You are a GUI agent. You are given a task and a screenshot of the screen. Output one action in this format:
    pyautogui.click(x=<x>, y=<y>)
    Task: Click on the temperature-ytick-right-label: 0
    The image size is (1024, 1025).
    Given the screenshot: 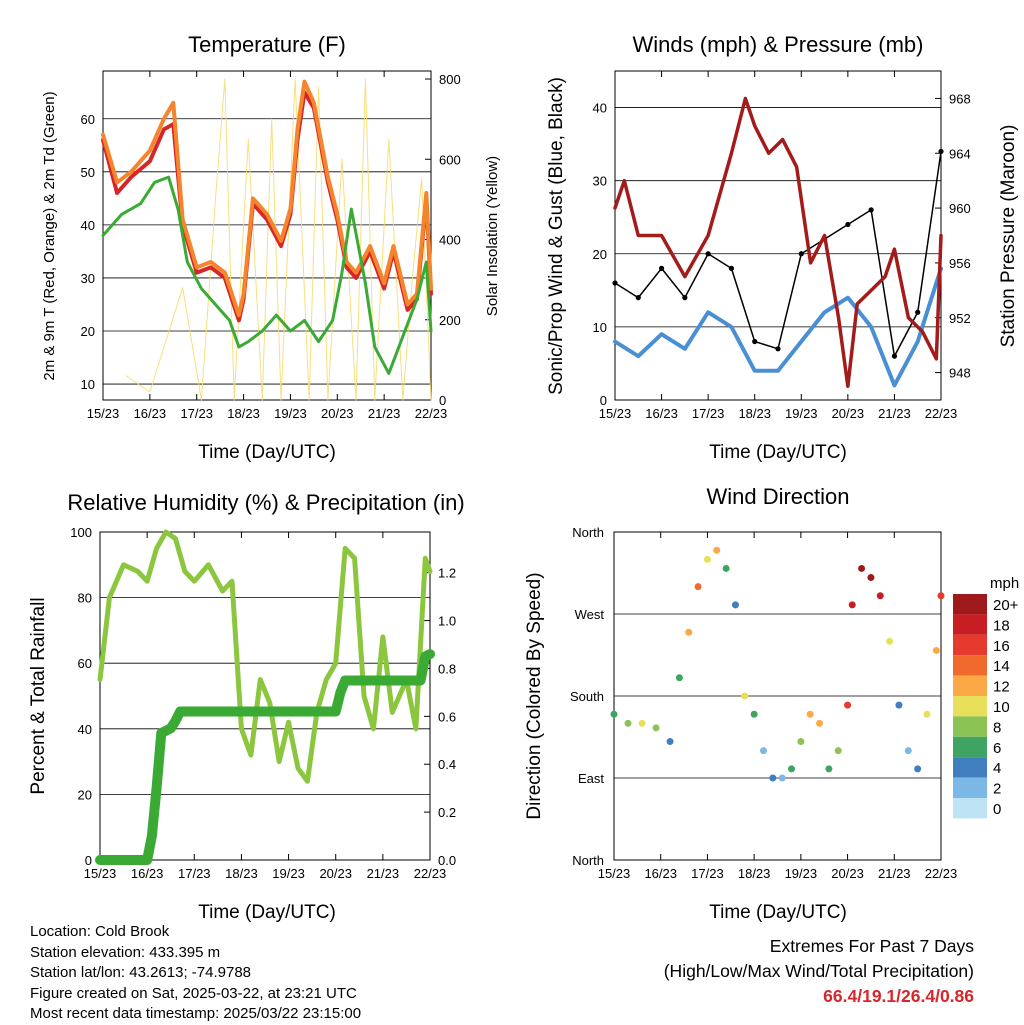 What is the action you would take?
    pyautogui.click(x=442, y=400)
    